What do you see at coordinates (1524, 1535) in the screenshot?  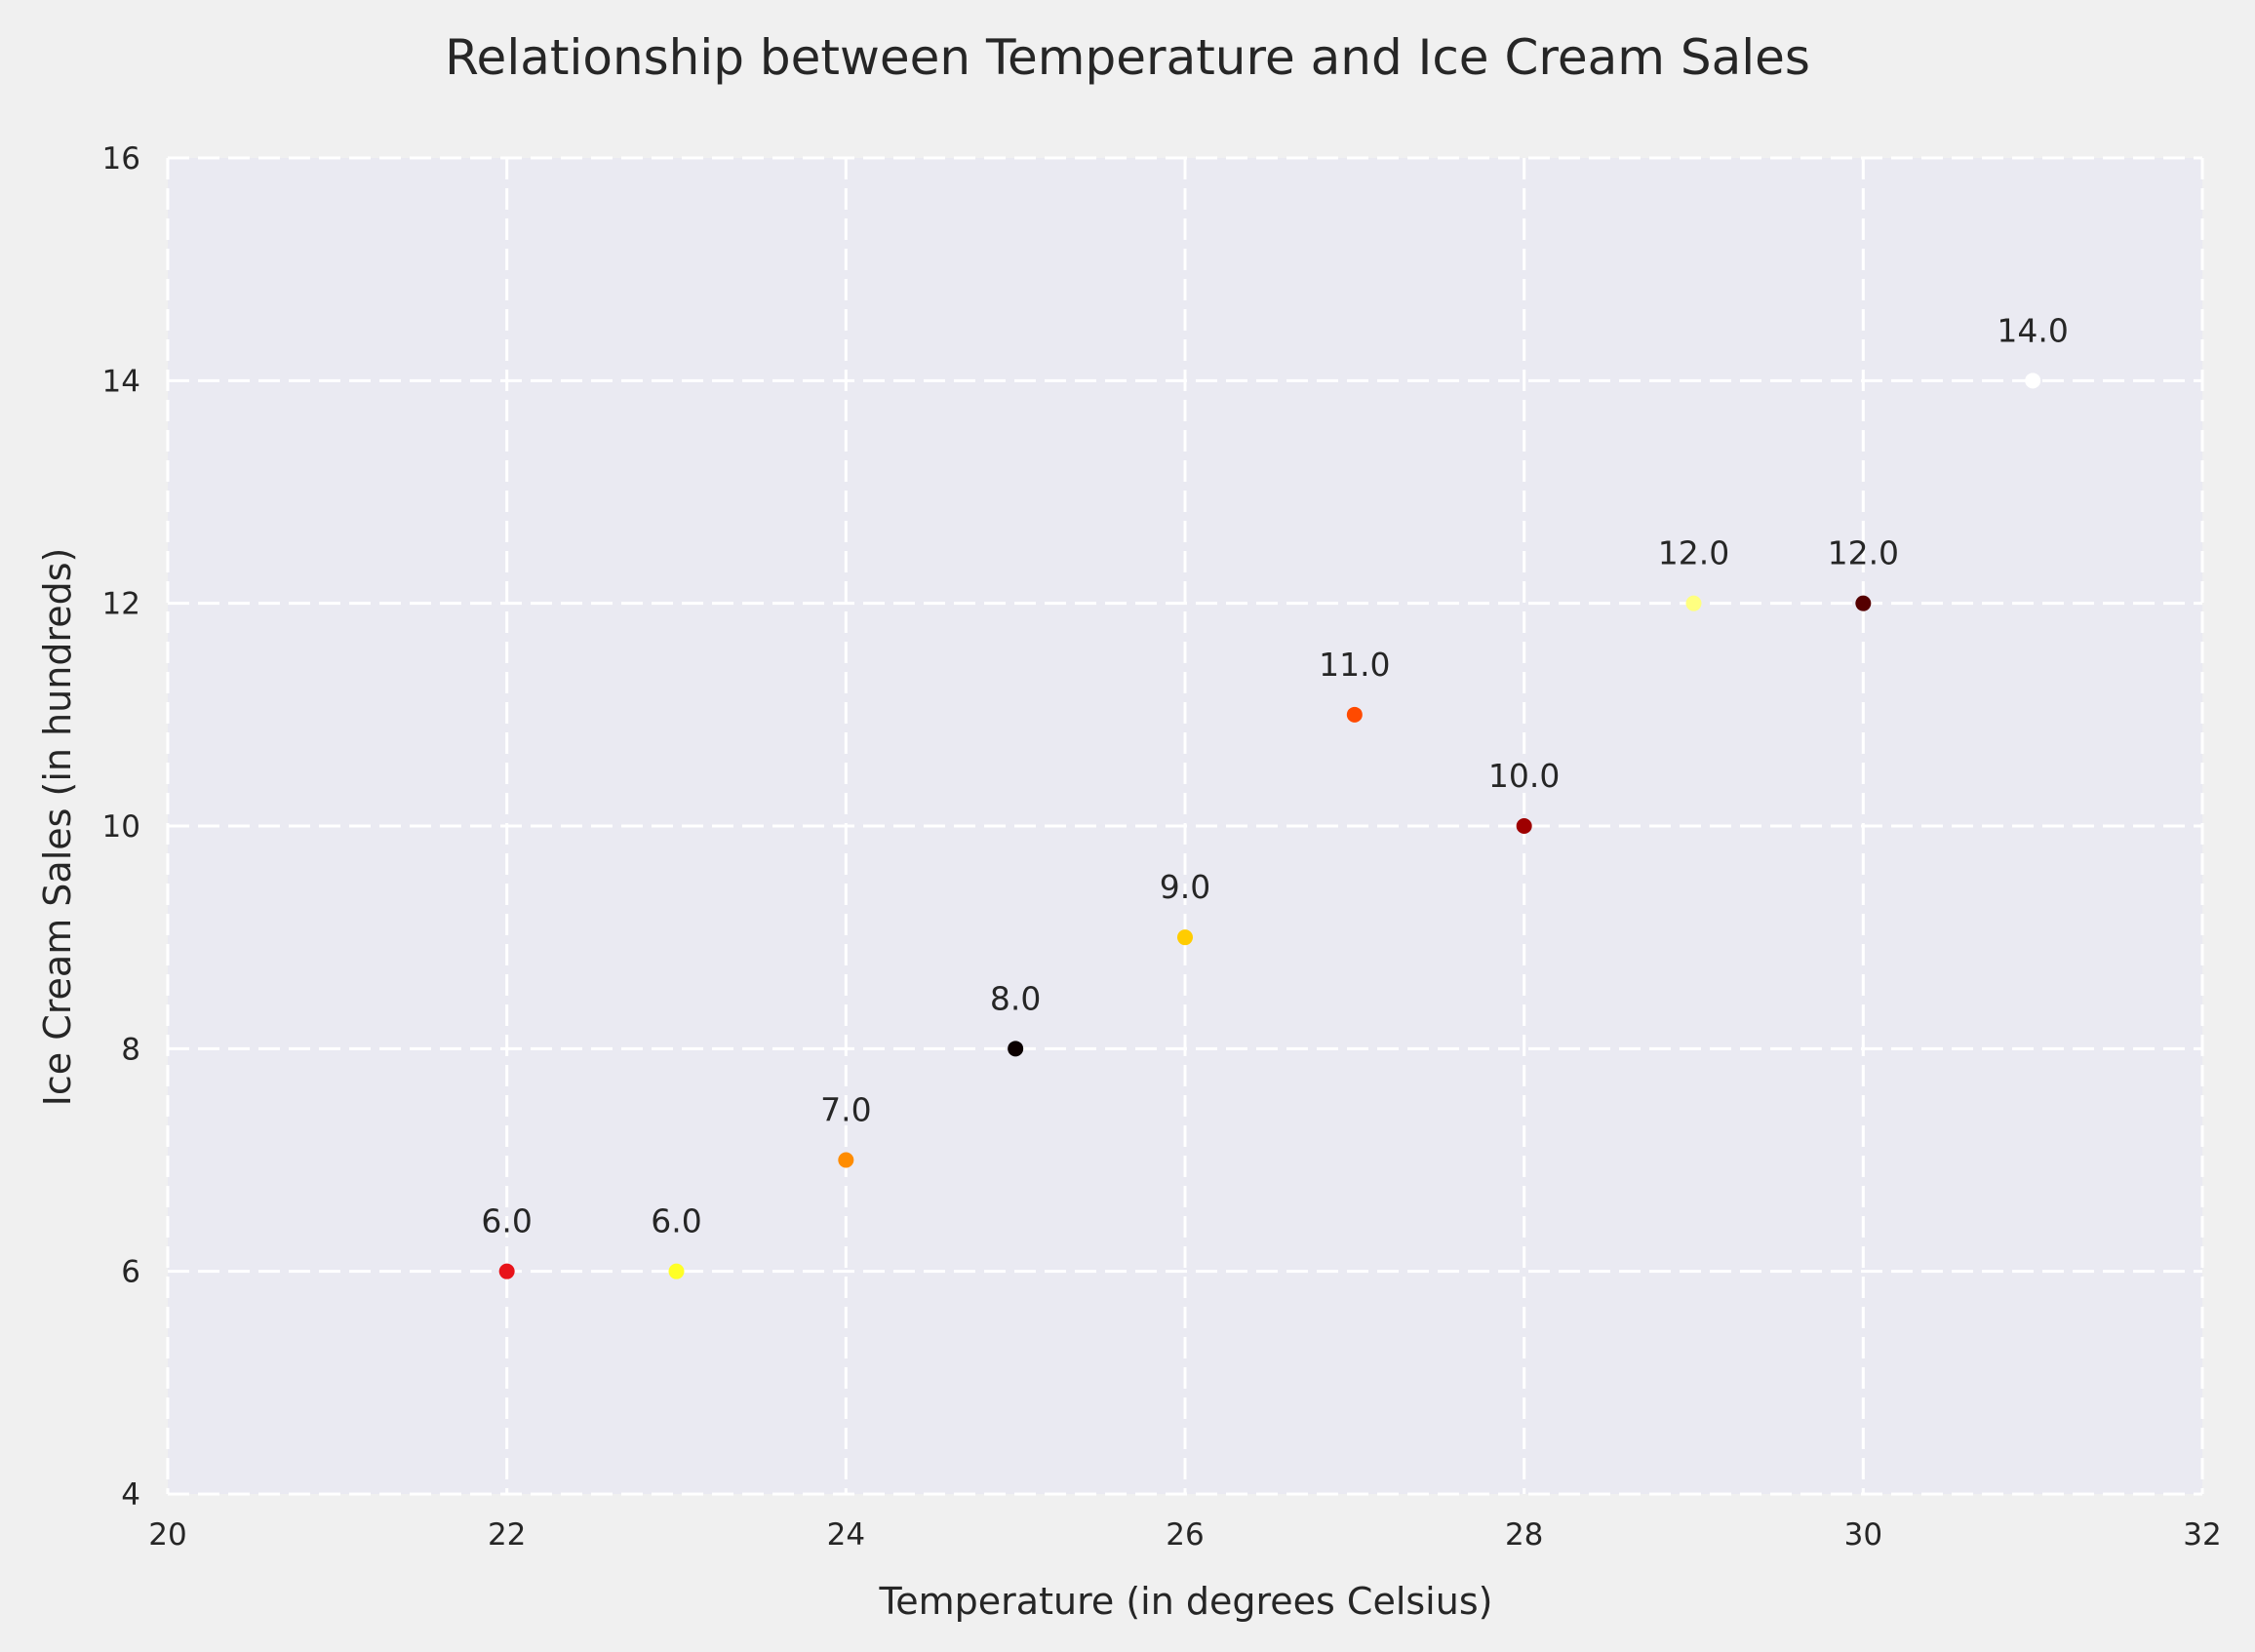 I see `x-tick-label: 28` at bounding box center [1524, 1535].